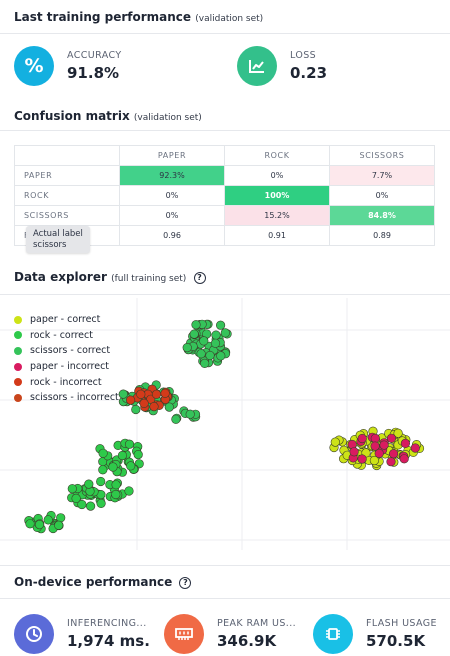  What do you see at coordinates (277, 155) in the screenshot?
I see `column-header-rock: ROCK` at bounding box center [277, 155].